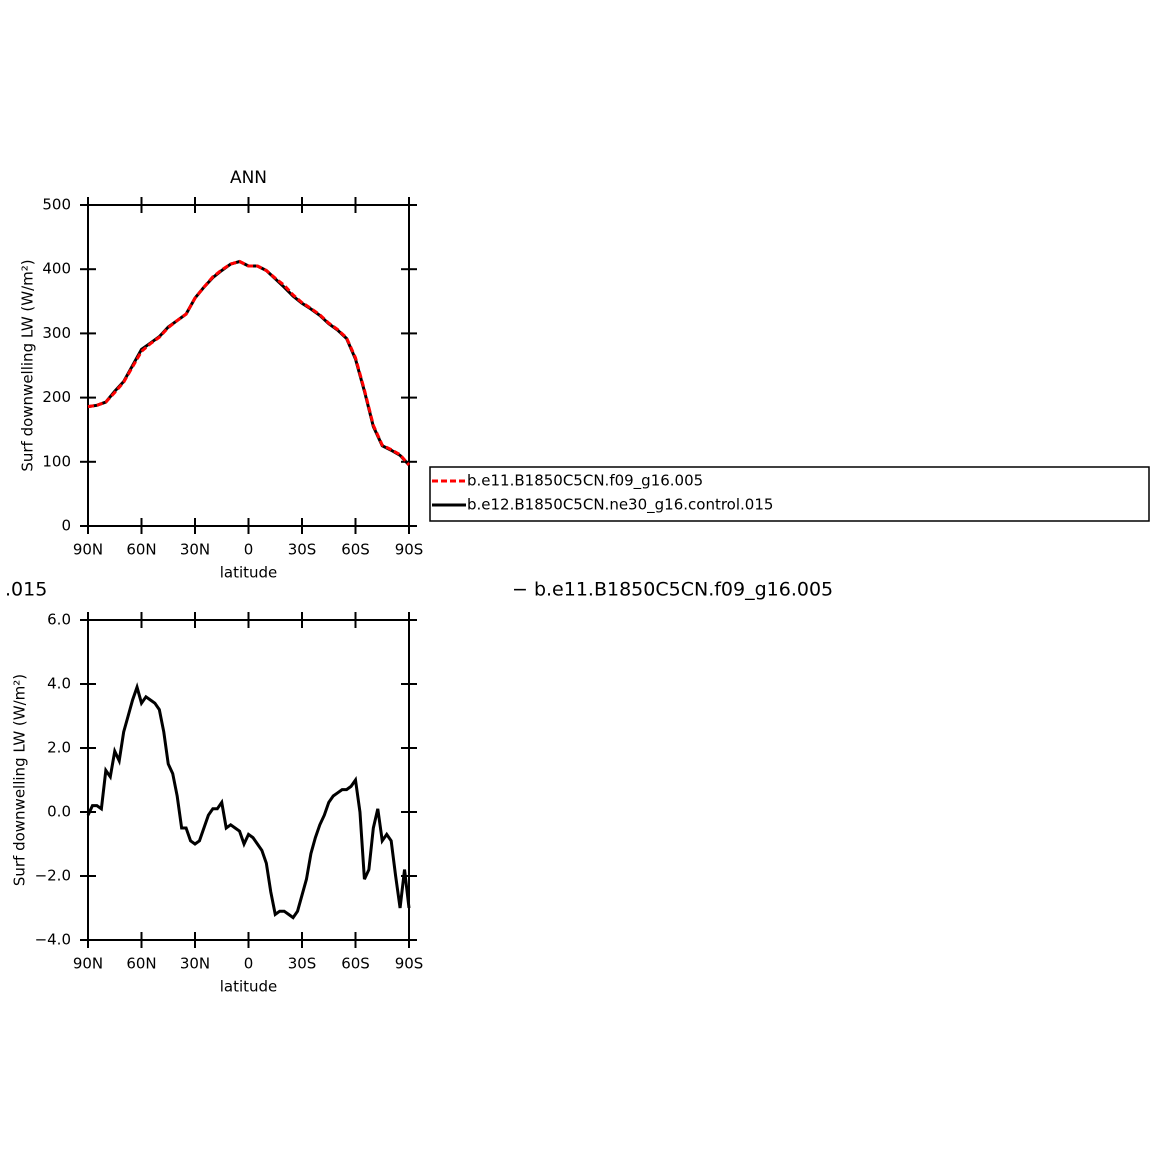 This screenshot has width=1167, height=1163. Describe the element at coordinates (248, 178) in the screenshot. I see `chart-title: ANN` at that location.